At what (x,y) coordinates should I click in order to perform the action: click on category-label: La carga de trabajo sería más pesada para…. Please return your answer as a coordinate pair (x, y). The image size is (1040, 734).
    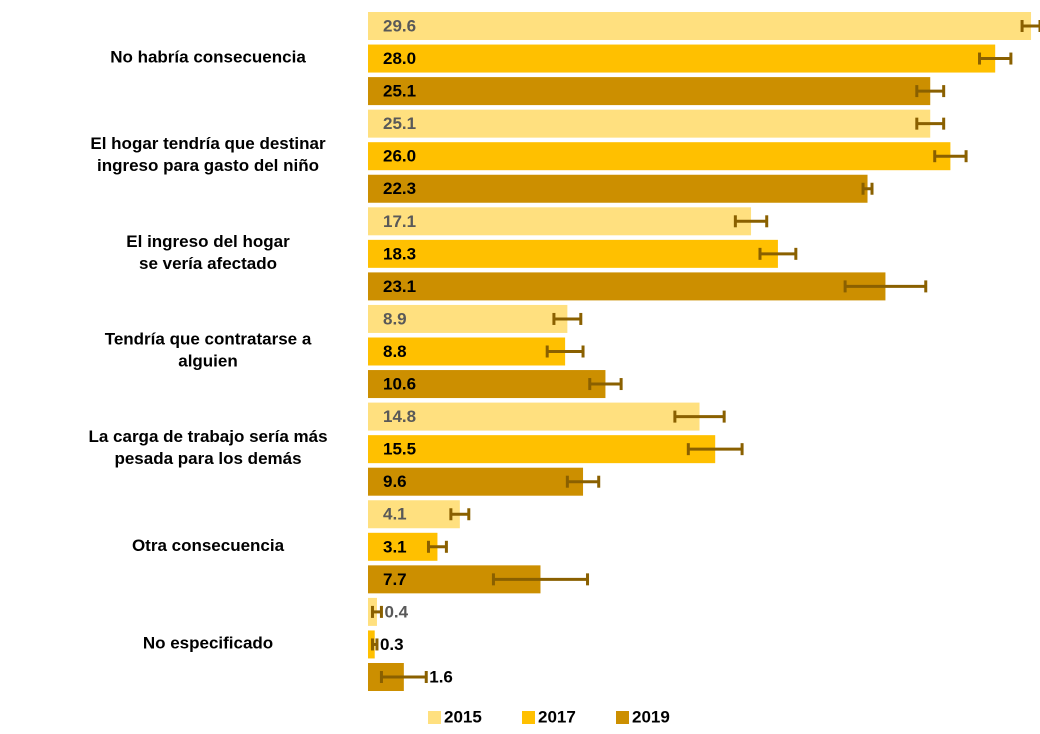
    Looking at the image, I should click on (207, 448).